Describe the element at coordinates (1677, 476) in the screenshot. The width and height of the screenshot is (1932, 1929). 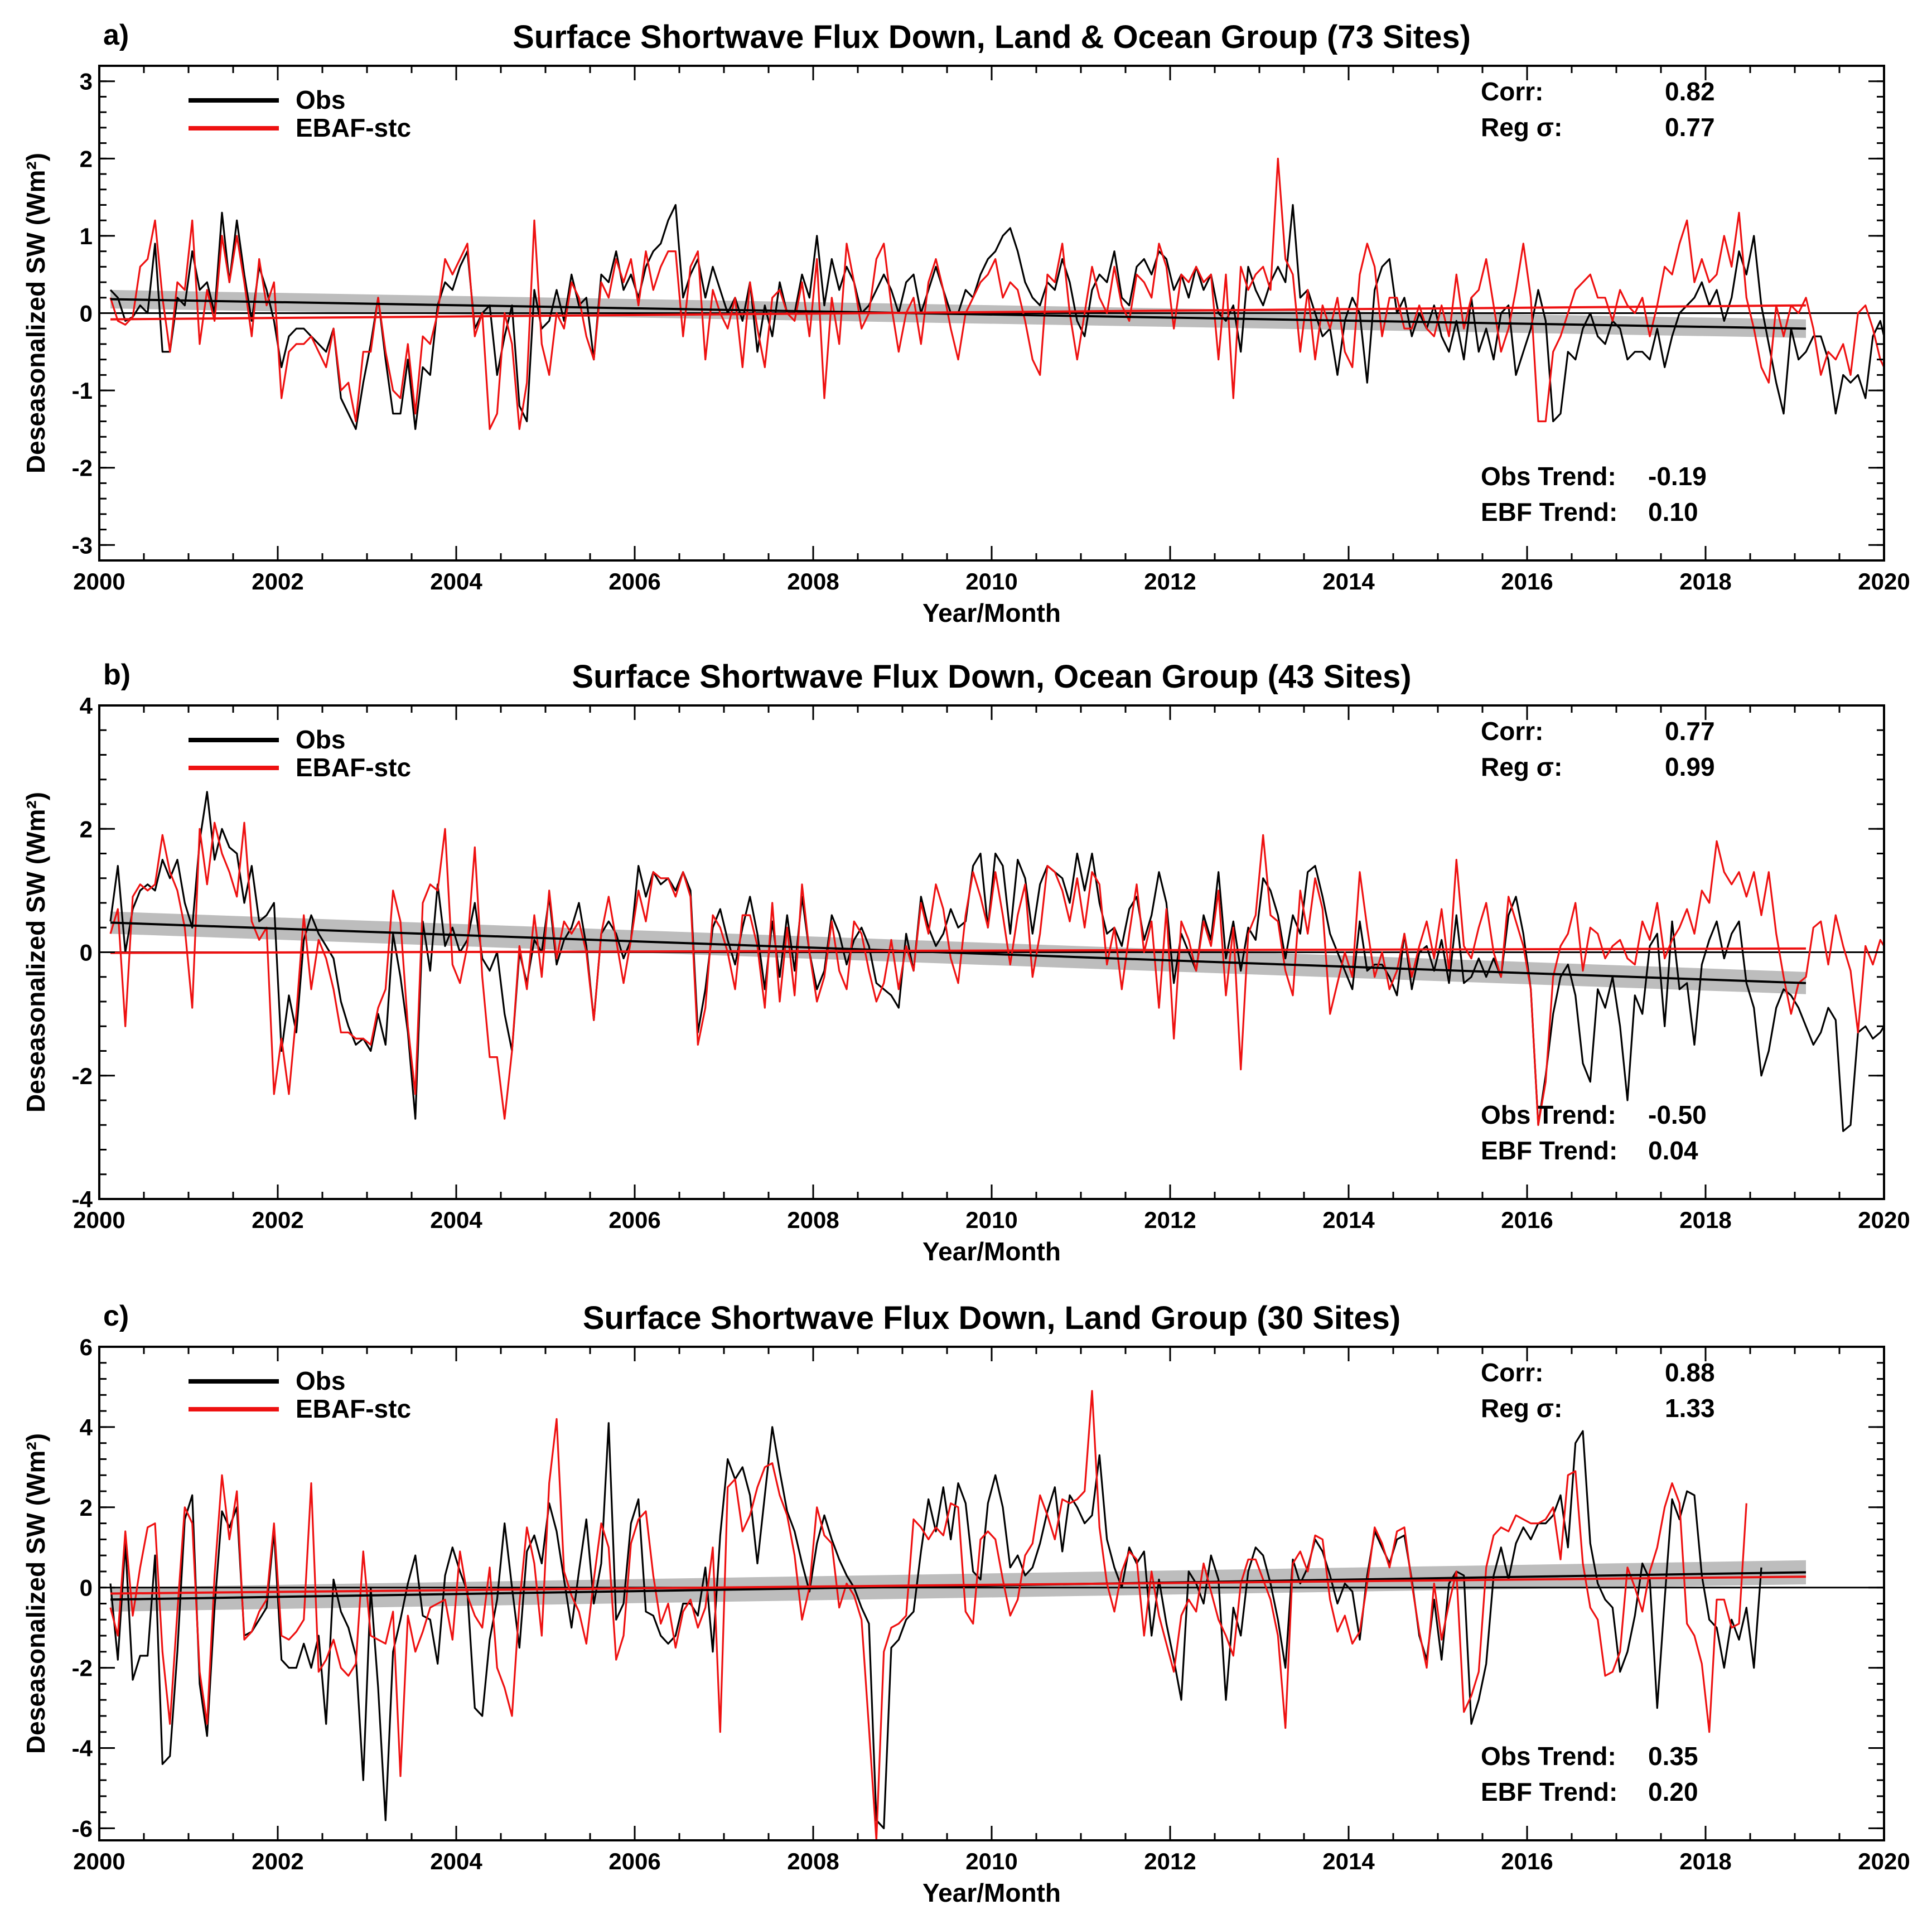
I see `trend-value: -0.19` at that location.